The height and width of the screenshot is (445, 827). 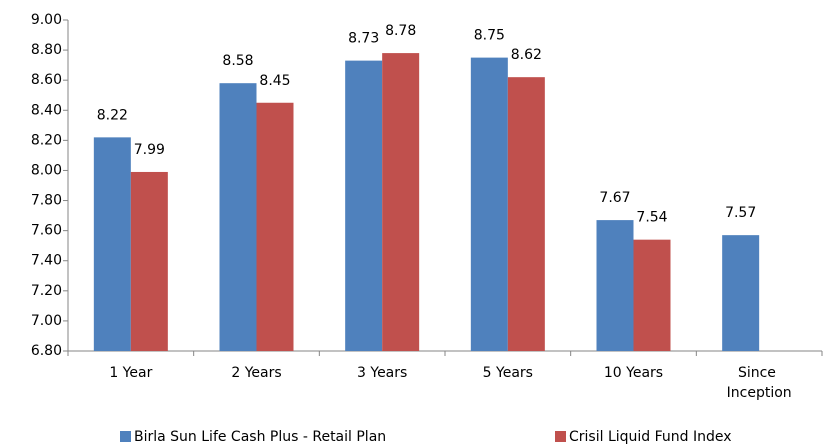 What do you see at coordinates (130, 373) in the screenshot?
I see `x-tick-label: 1 Year` at bounding box center [130, 373].